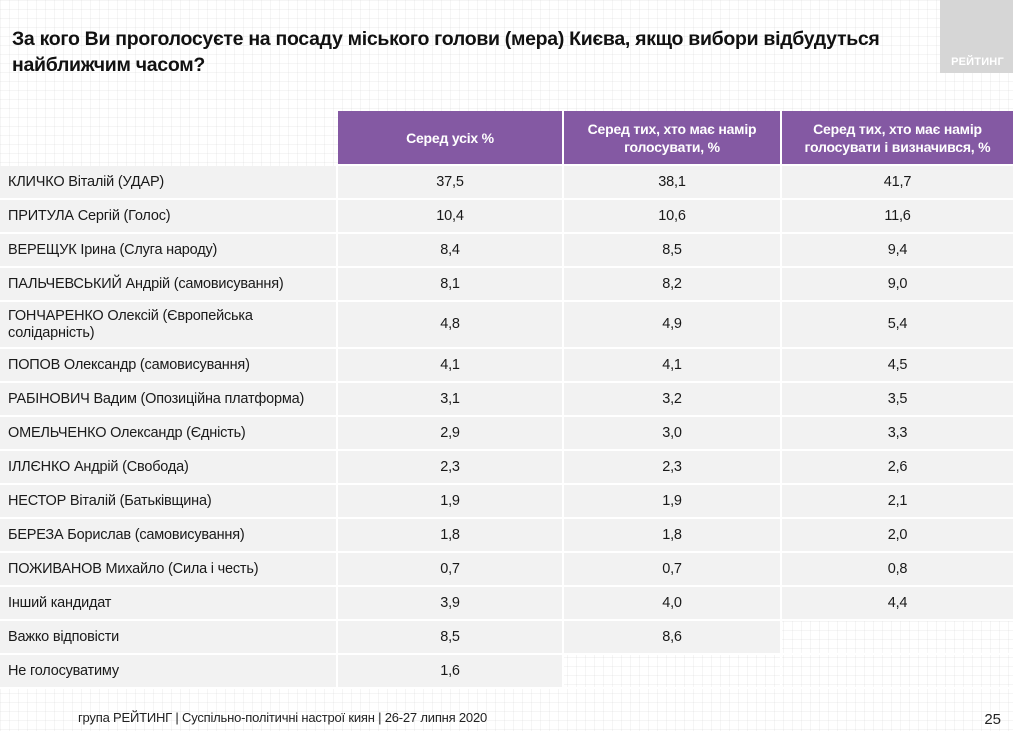 The image size is (1013, 731). Describe the element at coordinates (673, 672) in the screenshot. I see `value-intend-empty` at that location.